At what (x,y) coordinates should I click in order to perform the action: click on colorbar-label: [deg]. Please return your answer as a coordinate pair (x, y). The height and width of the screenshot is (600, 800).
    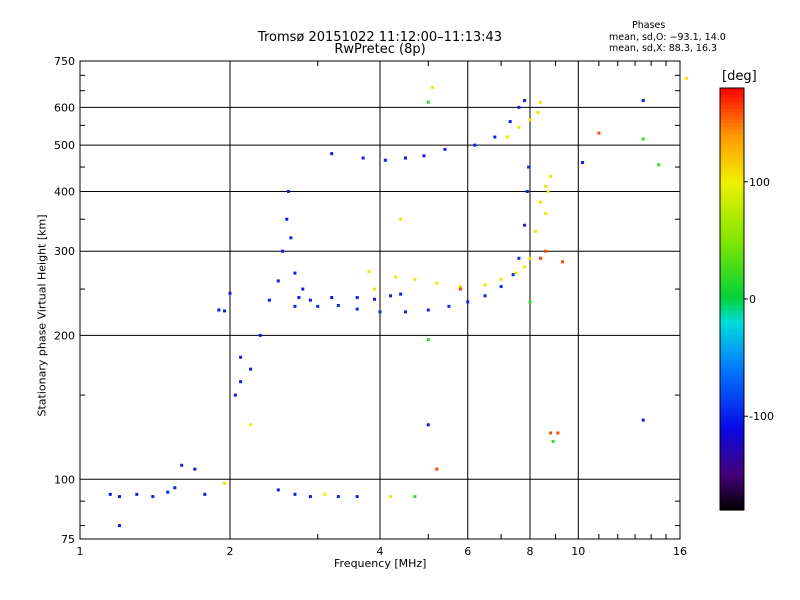
    Looking at the image, I should click on (739, 76).